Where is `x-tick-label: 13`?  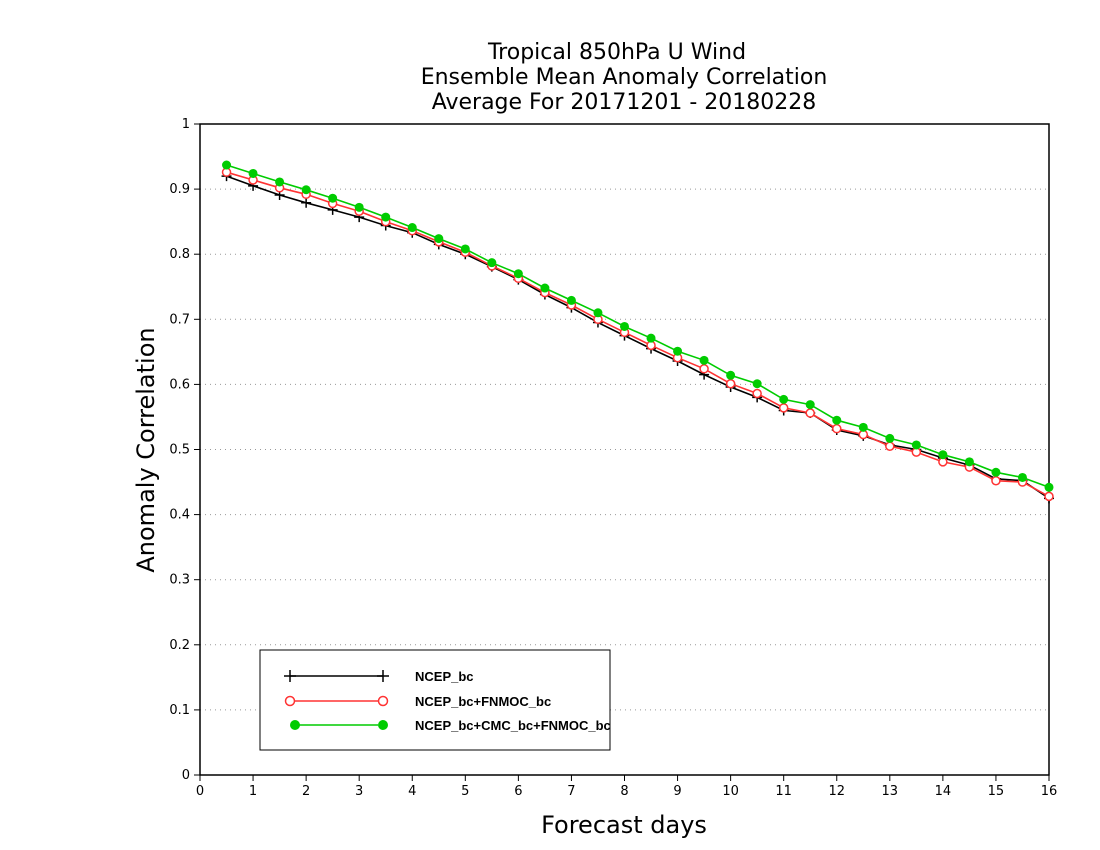
x-tick-label: 13 is located at coordinates (890, 791).